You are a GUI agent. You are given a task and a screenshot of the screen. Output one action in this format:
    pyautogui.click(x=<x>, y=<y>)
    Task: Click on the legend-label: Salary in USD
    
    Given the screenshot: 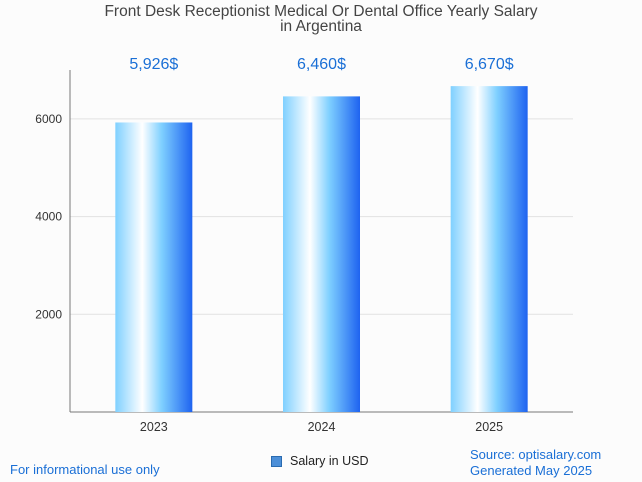 What is the action you would take?
    pyautogui.click(x=329, y=461)
    